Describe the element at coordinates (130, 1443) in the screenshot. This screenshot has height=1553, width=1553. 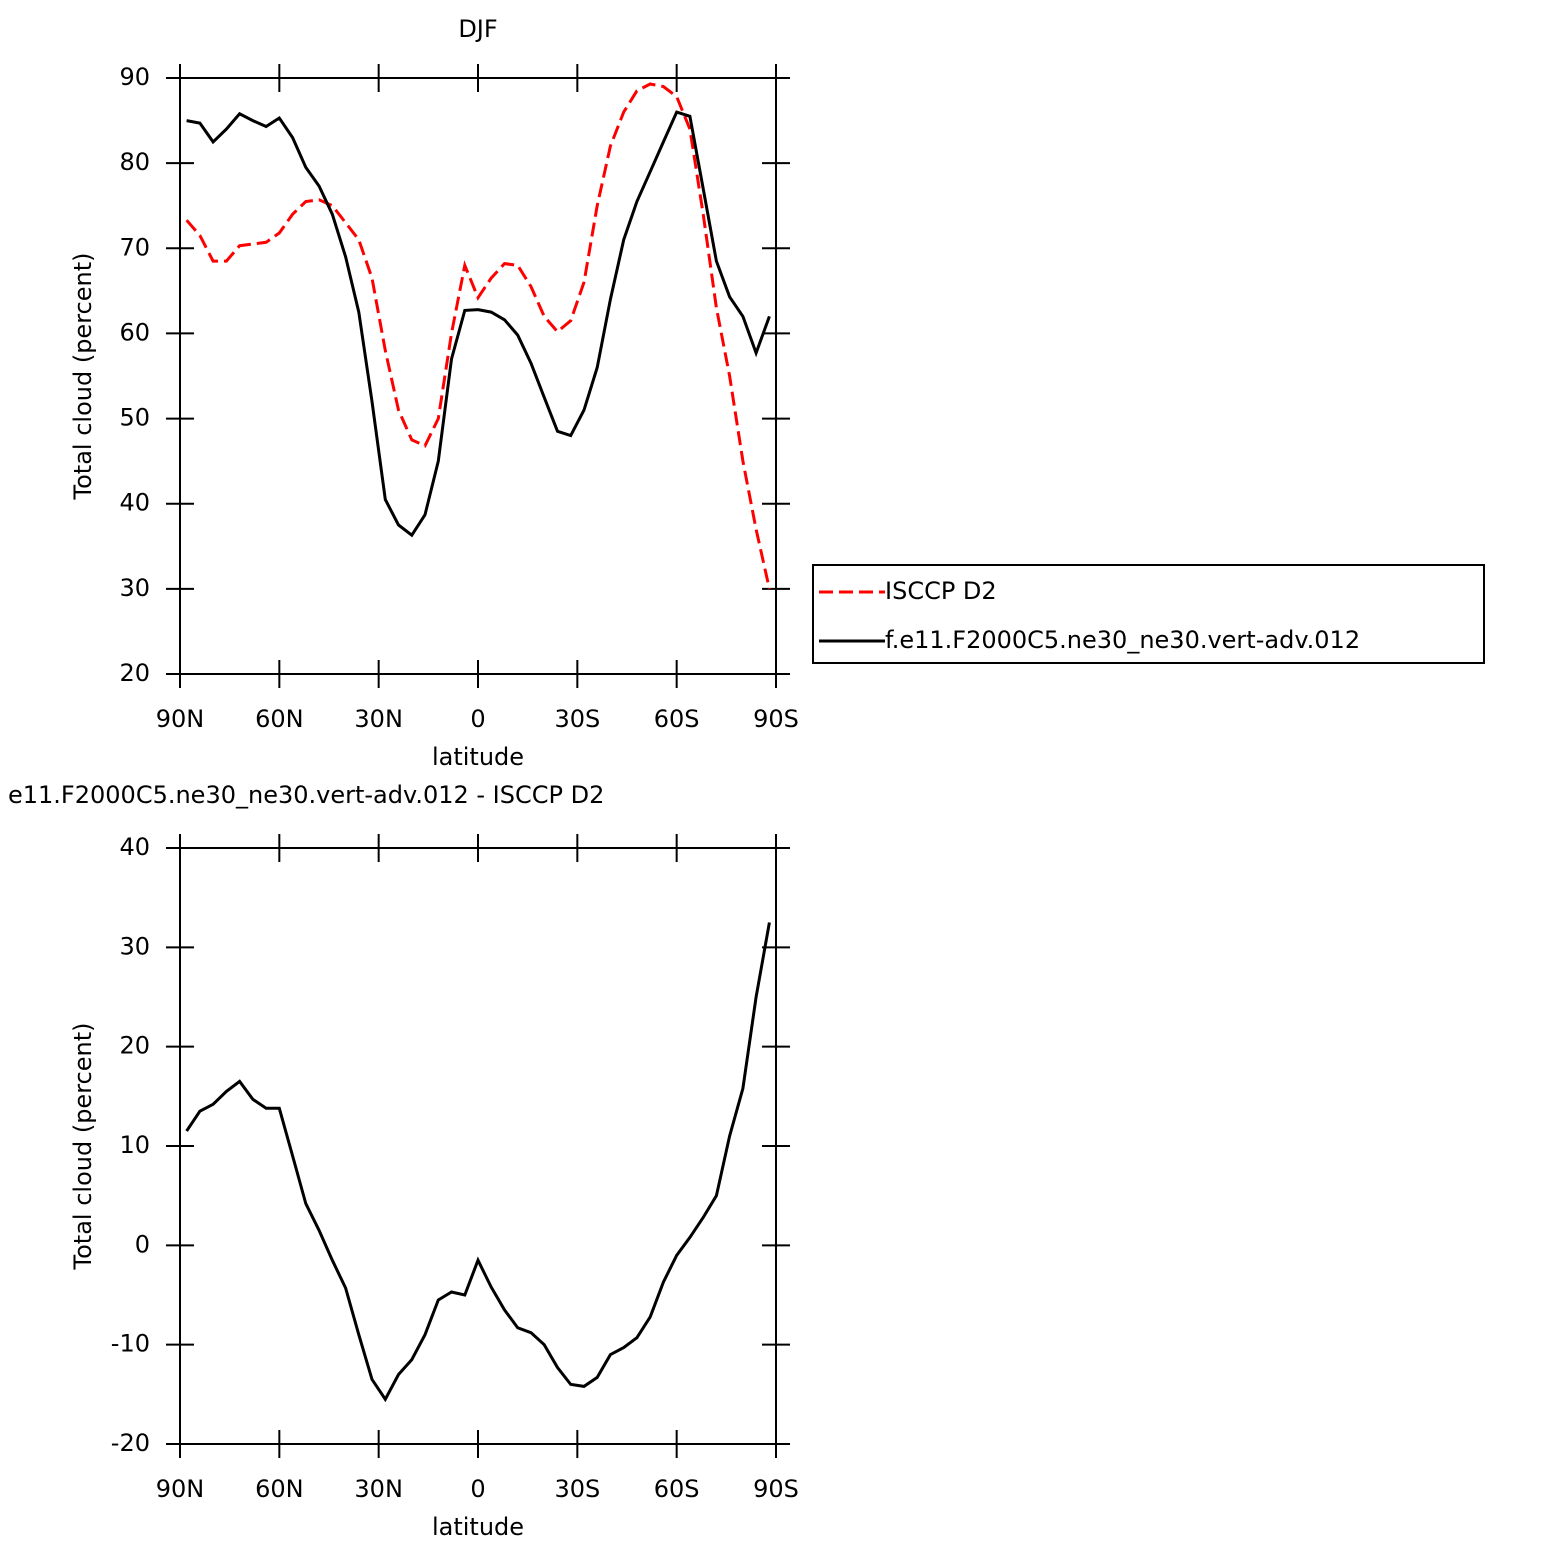
I see `y-tick-label: -20` at that location.